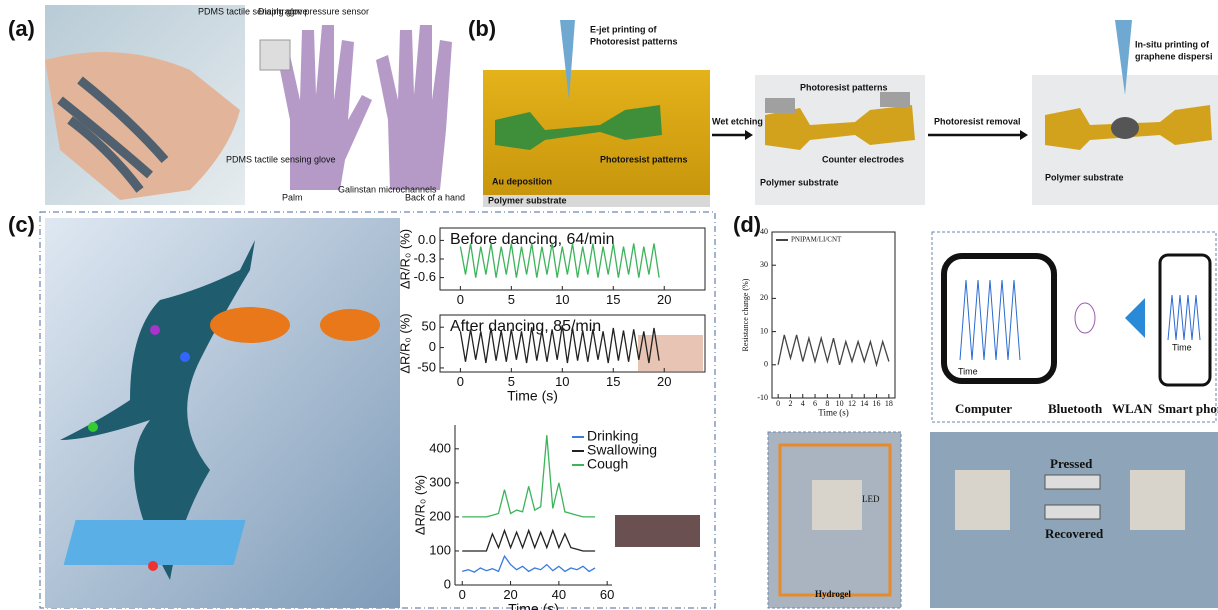 This screenshot has height=610, width=1218. What do you see at coordinates (482, 28) in the screenshot?
I see `panel-label: (b)` at bounding box center [482, 28].